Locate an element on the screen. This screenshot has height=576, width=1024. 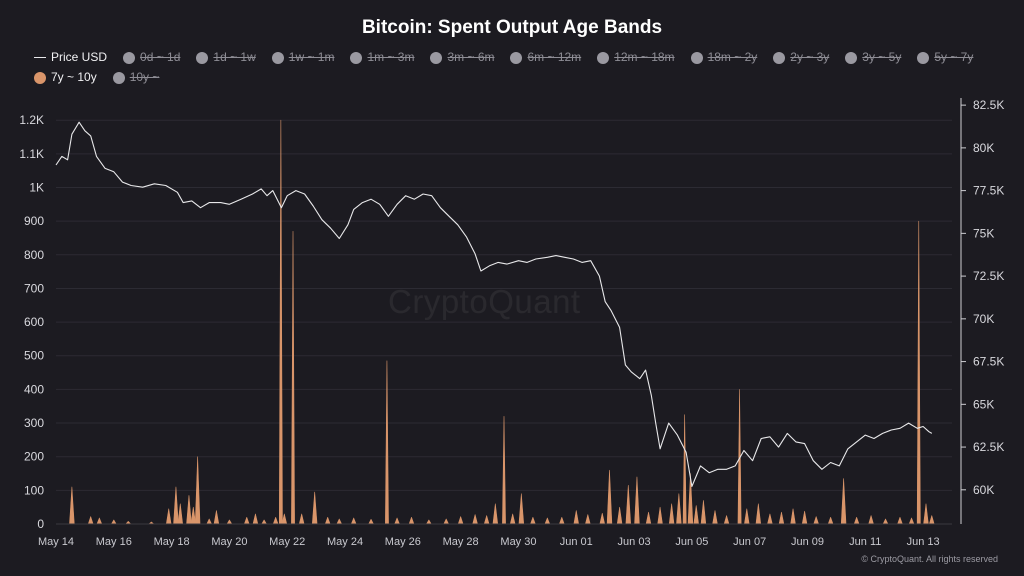
x-tick-label: Jun 05 is located at coordinates (691, 542).